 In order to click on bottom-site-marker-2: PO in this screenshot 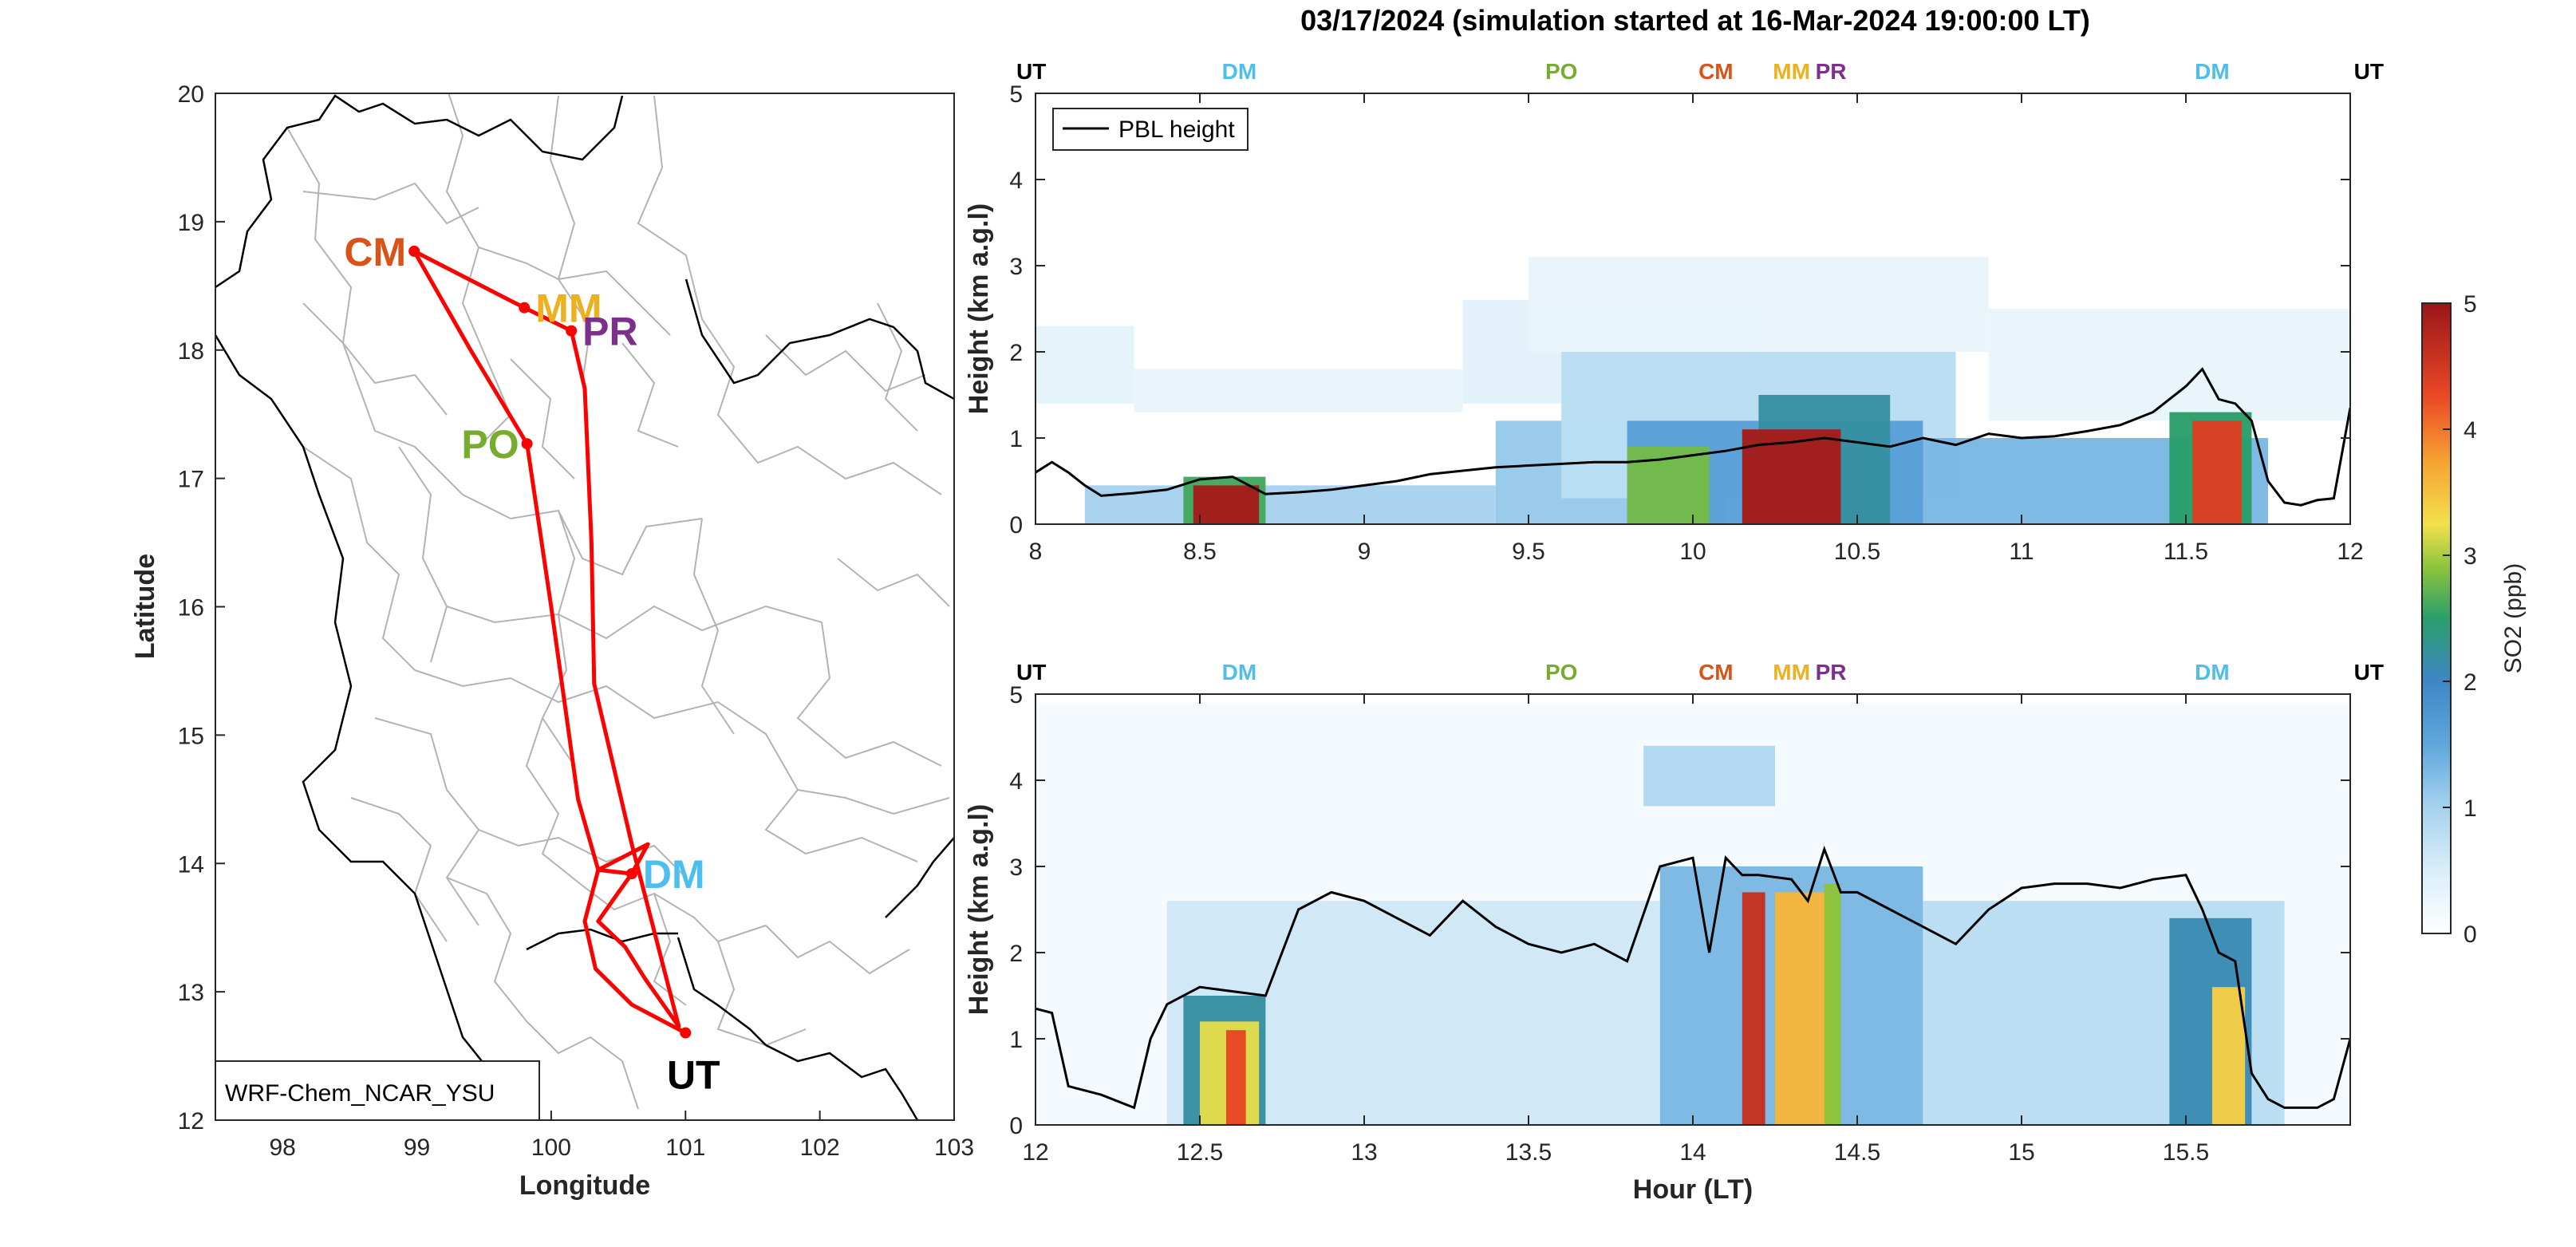, I will do `click(1561, 673)`.